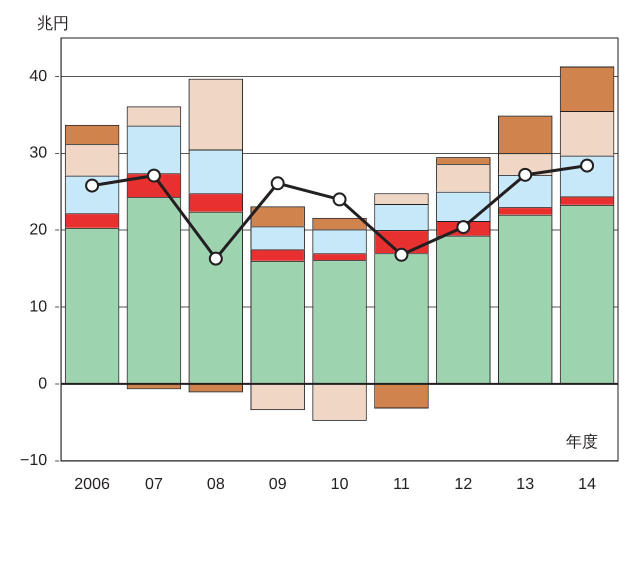 Image resolution: width=634 pixels, height=565 pixels. I want to click on x-tick-label: 11, so click(401, 484).